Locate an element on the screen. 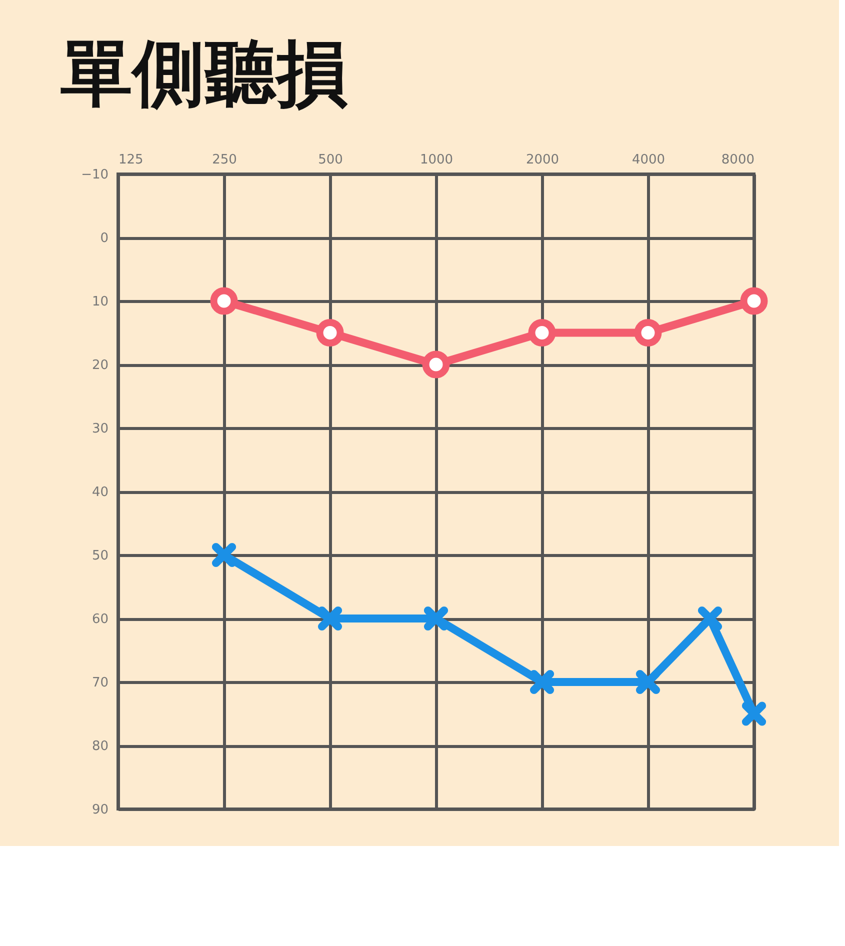  x-tick-label: 125 is located at coordinates (131, 160).